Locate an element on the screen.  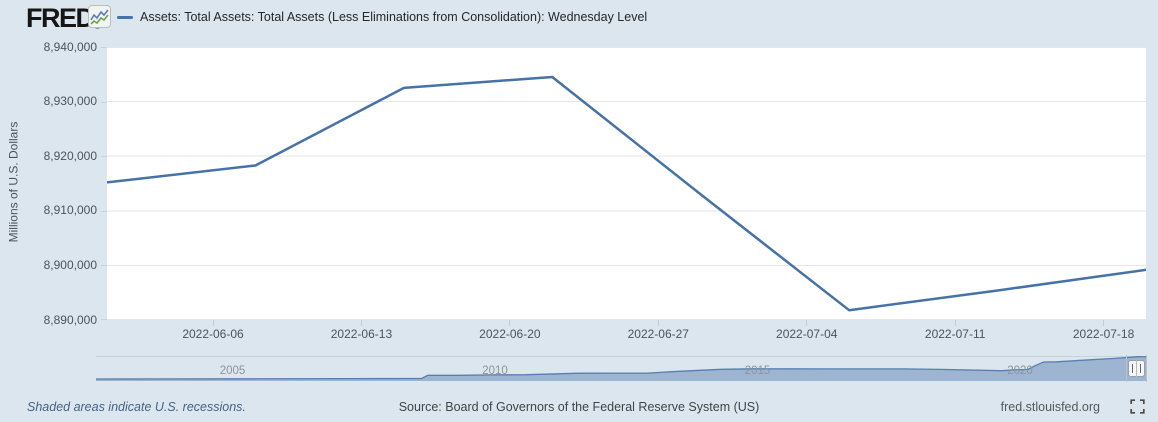
navigator-year-label: 2005 is located at coordinates (232, 371).